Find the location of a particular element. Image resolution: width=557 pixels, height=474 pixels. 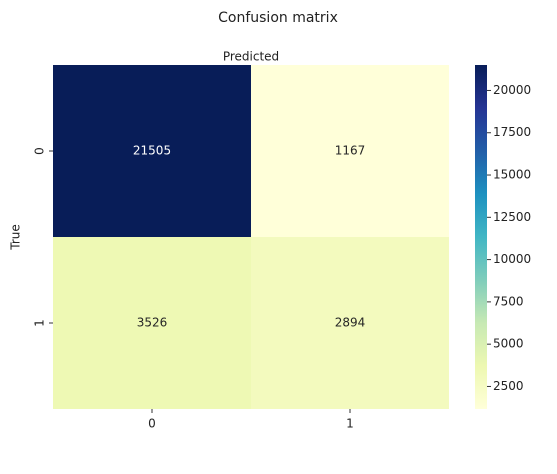

x-axis-label: Predicted is located at coordinates (251, 57).